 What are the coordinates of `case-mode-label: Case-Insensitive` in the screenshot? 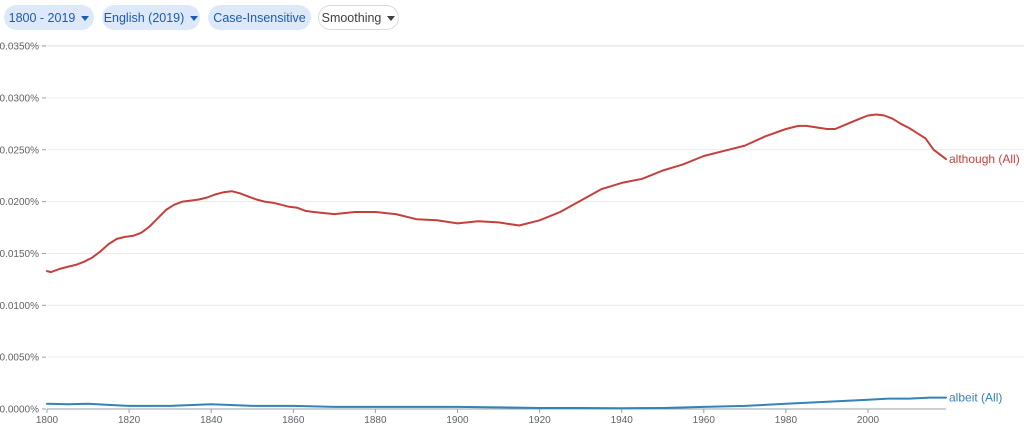 It's located at (259, 17).